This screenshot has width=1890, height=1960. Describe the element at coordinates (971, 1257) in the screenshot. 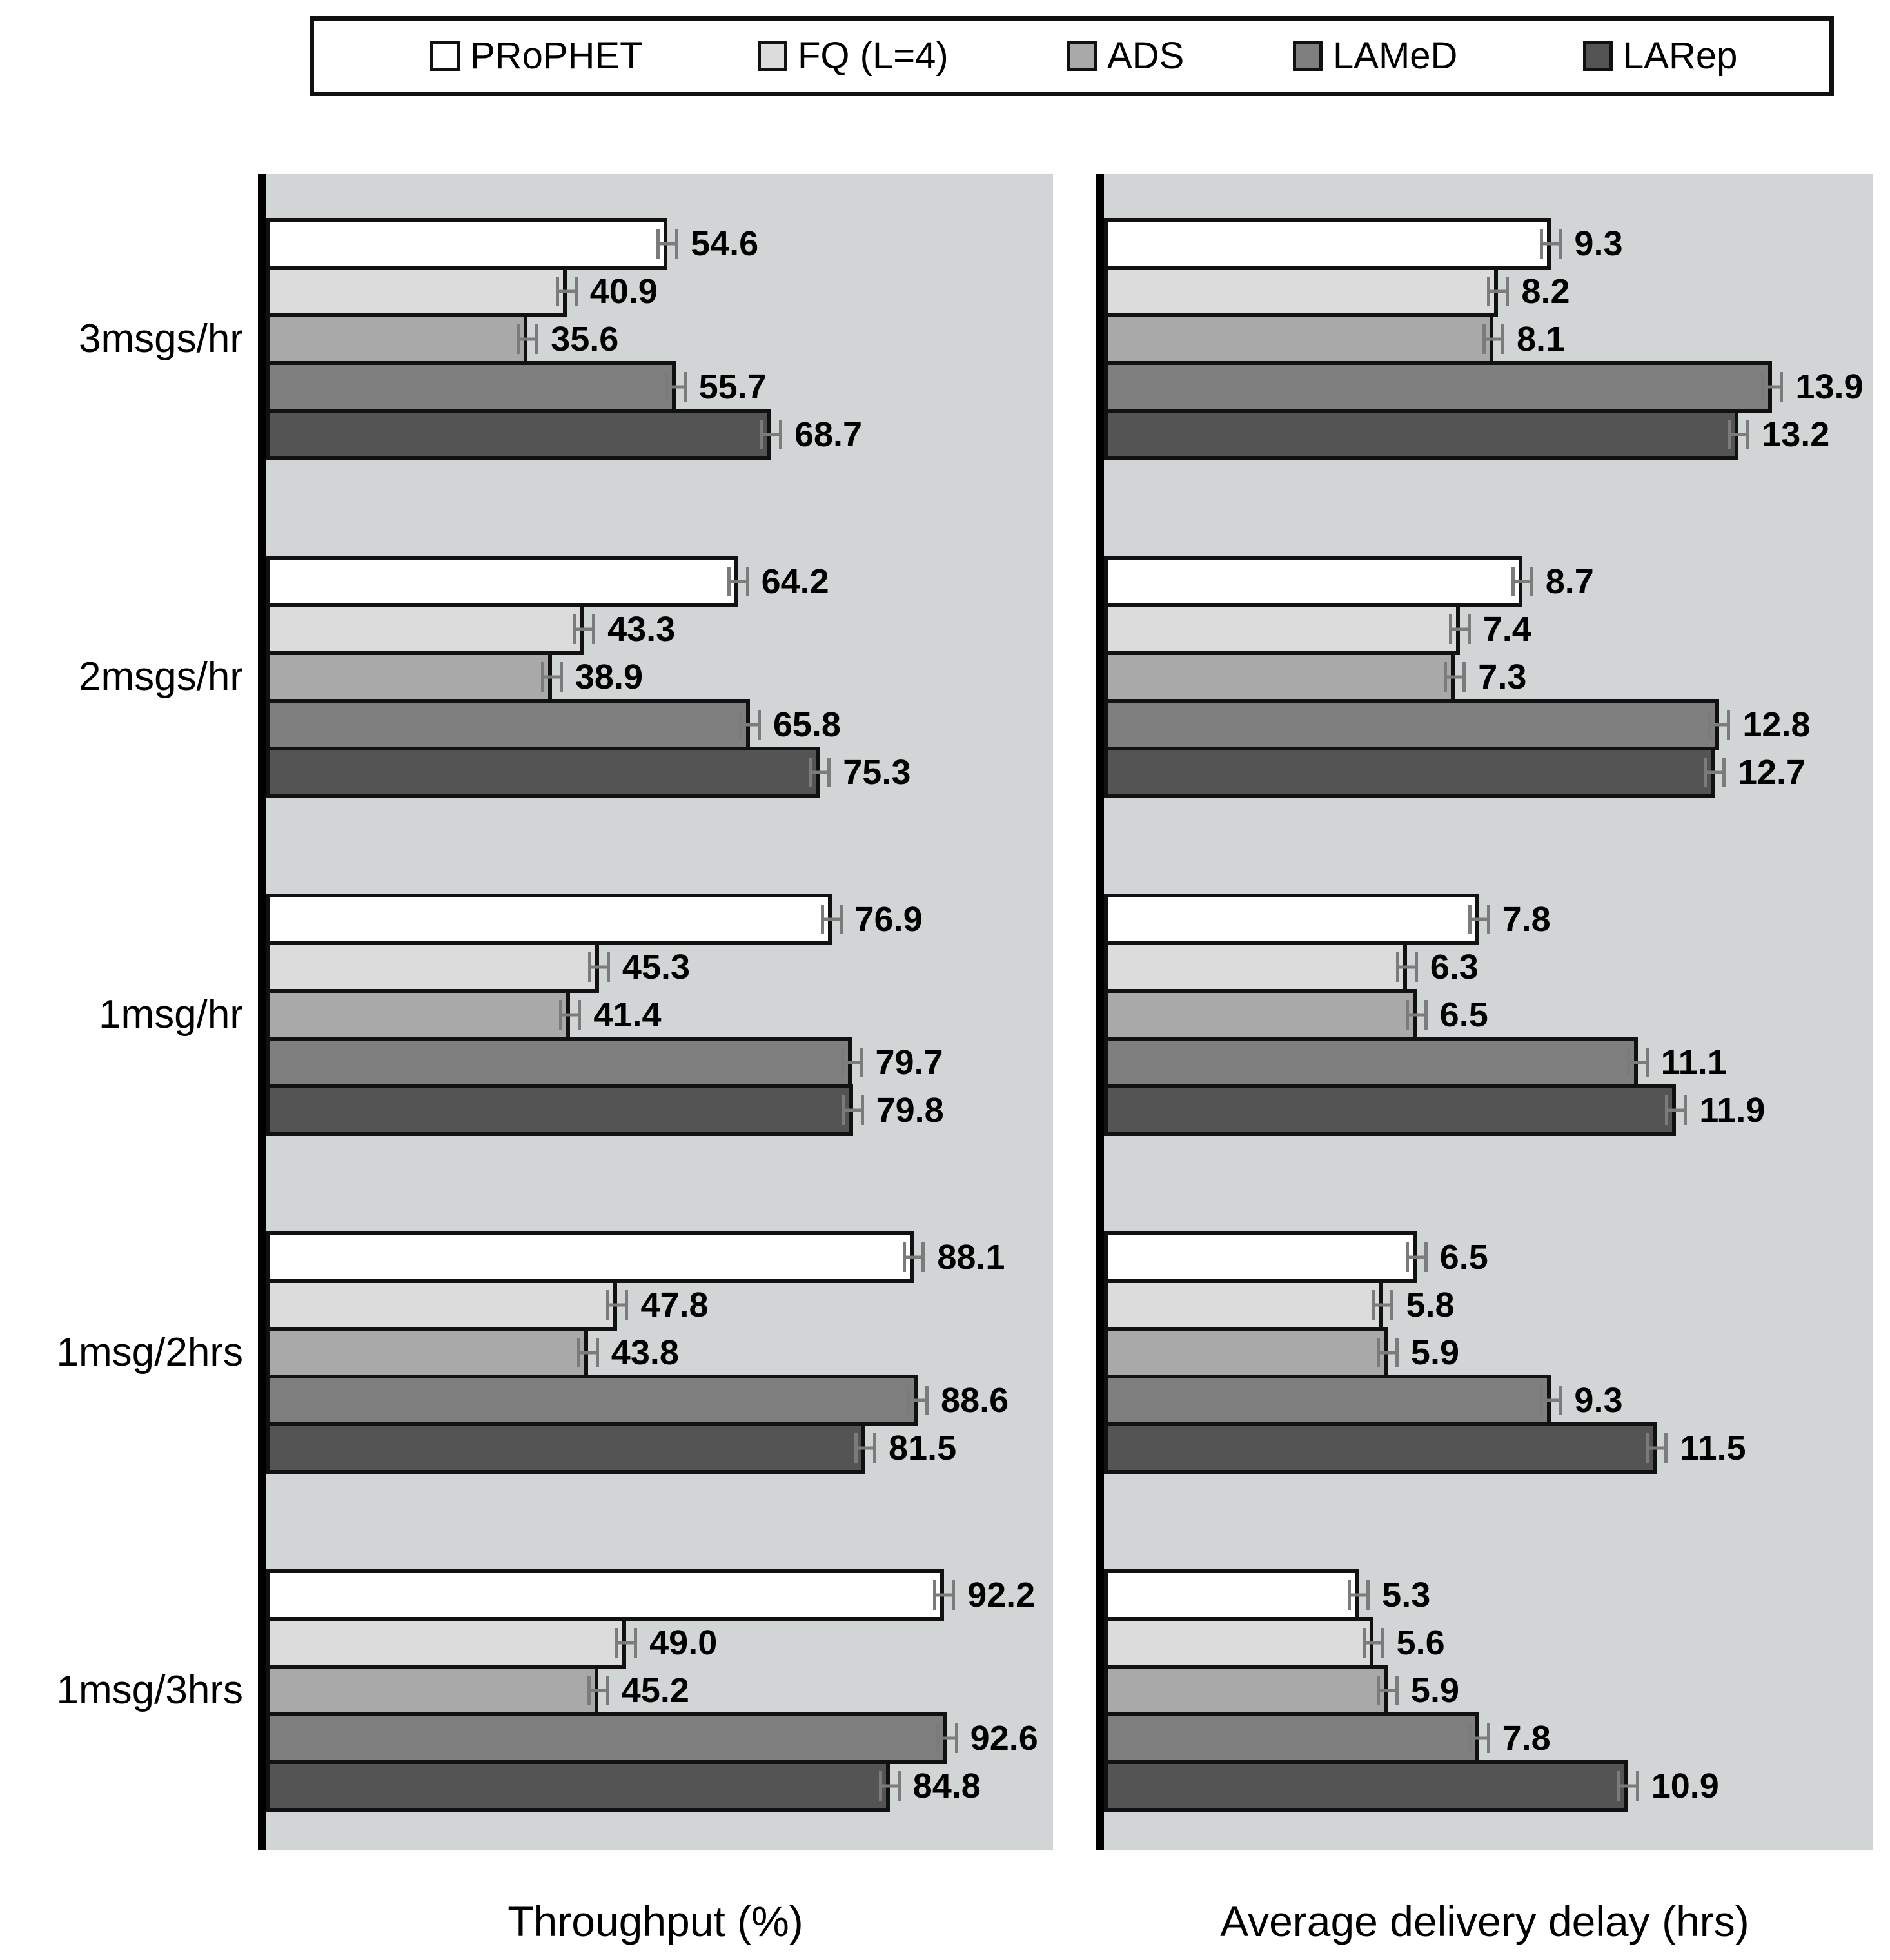

I see `value-label: 88.1` at that location.